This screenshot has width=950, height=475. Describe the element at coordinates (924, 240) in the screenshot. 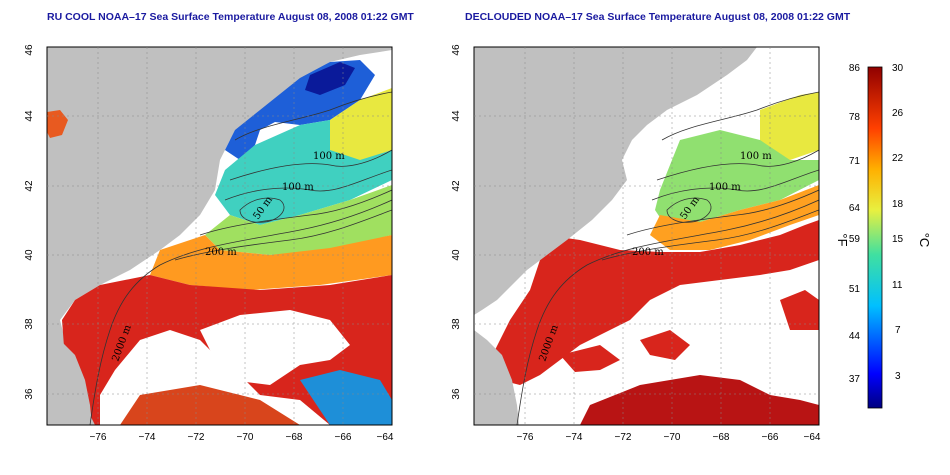

I see `colorbar-celsius-unit: °C` at that location.